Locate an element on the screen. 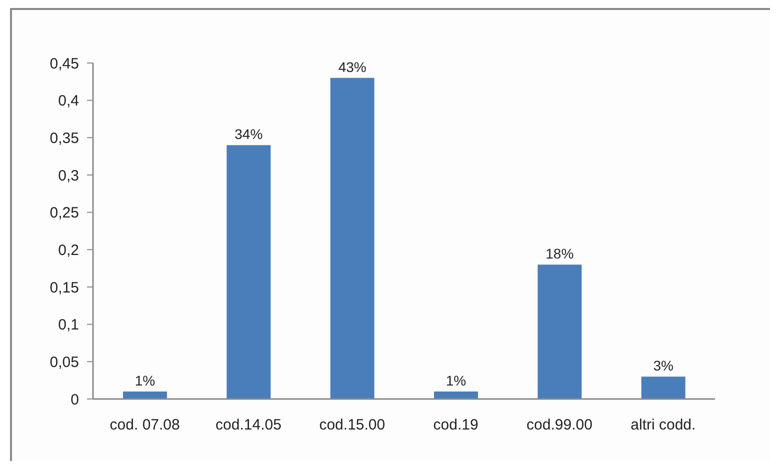 Image resolution: width=776 pixels, height=465 pixels. y-tick-label: 0,2 is located at coordinates (68, 250).